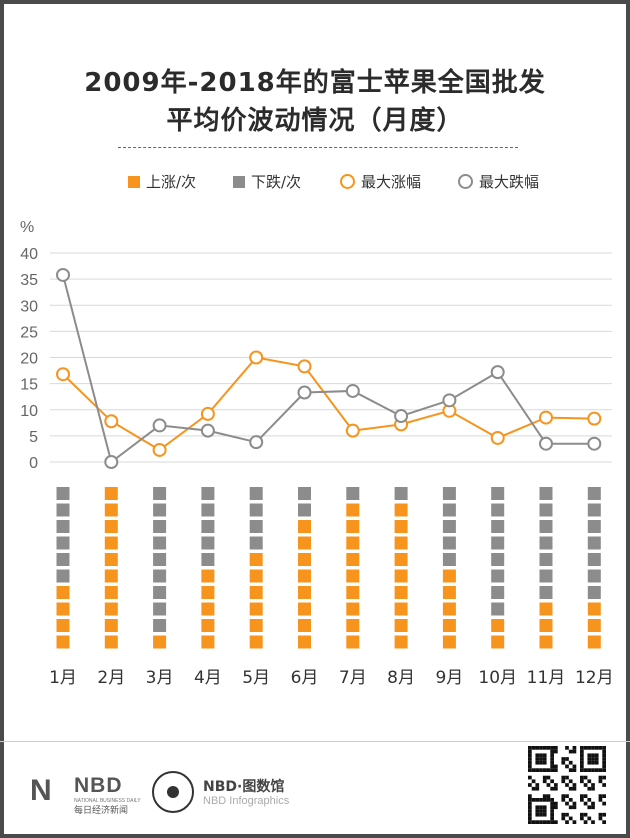 This screenshot has height=838, width=630. I want to click on y-tick-label: 15, so click(29, 385).